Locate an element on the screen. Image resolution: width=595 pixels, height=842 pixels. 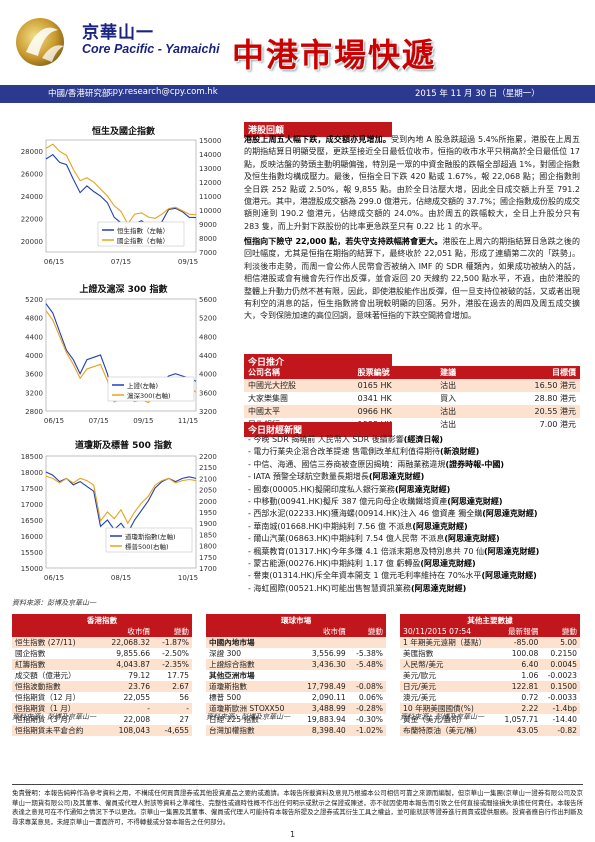
y-left-tick-label: 22000 is located at coordinates (32, 219).